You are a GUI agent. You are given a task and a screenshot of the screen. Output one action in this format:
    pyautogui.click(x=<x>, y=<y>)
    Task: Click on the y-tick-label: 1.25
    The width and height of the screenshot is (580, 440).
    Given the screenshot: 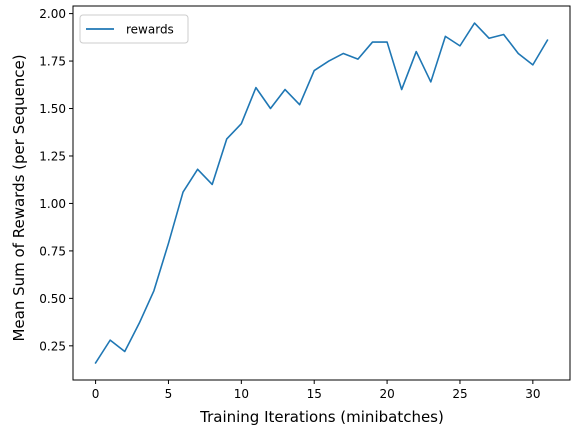 What is the action you would take?
    pyautogui.click(x=52, y=156)
    